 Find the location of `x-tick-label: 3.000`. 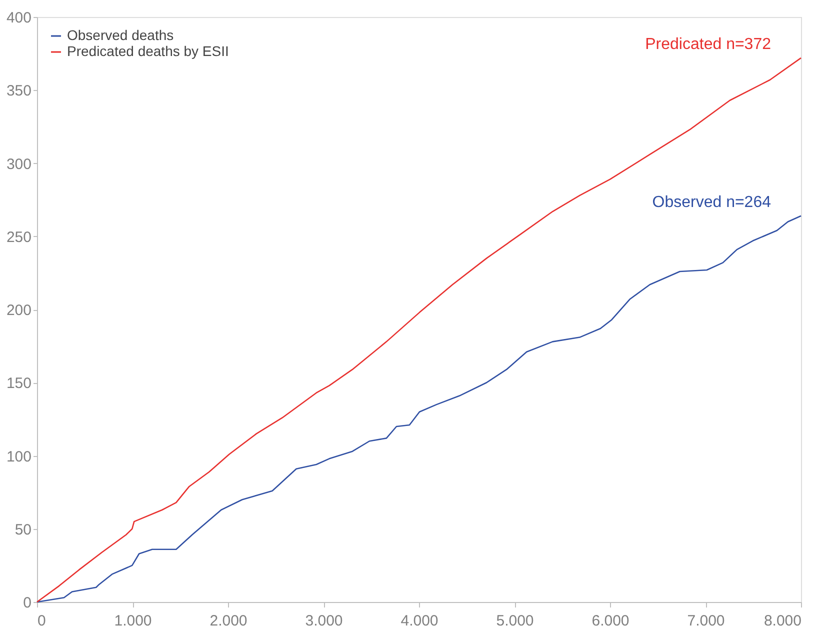

x-tick-label: 3.000 is located at coordinates (324, 621).